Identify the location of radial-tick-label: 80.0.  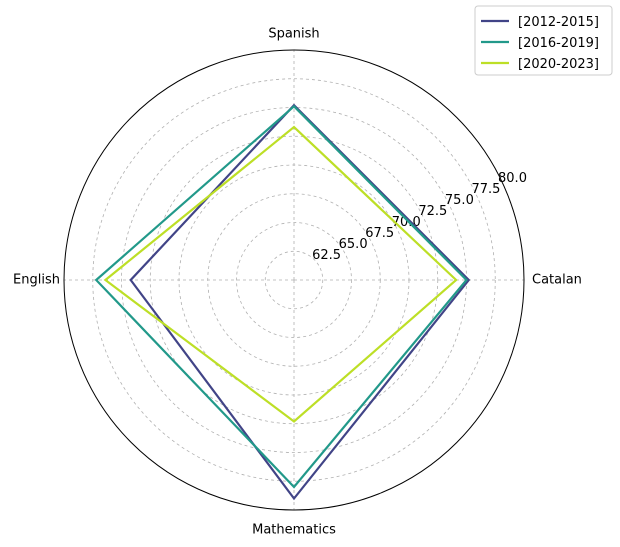
(512, 178).